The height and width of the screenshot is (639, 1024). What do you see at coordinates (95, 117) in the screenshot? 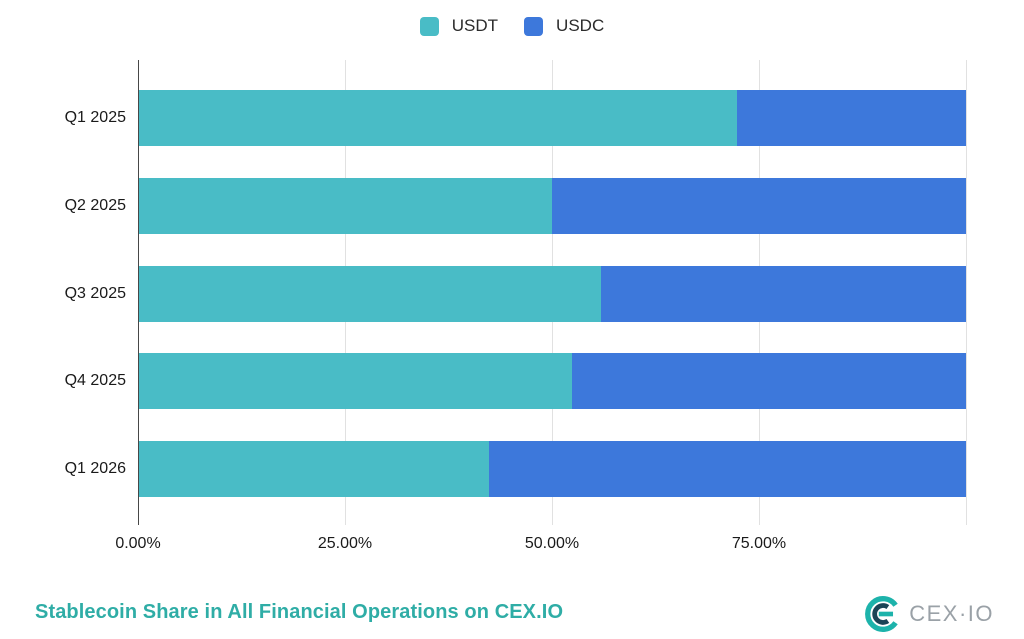
I see `y-axis-label: Q1 2025` at bounding box center [95, 117].